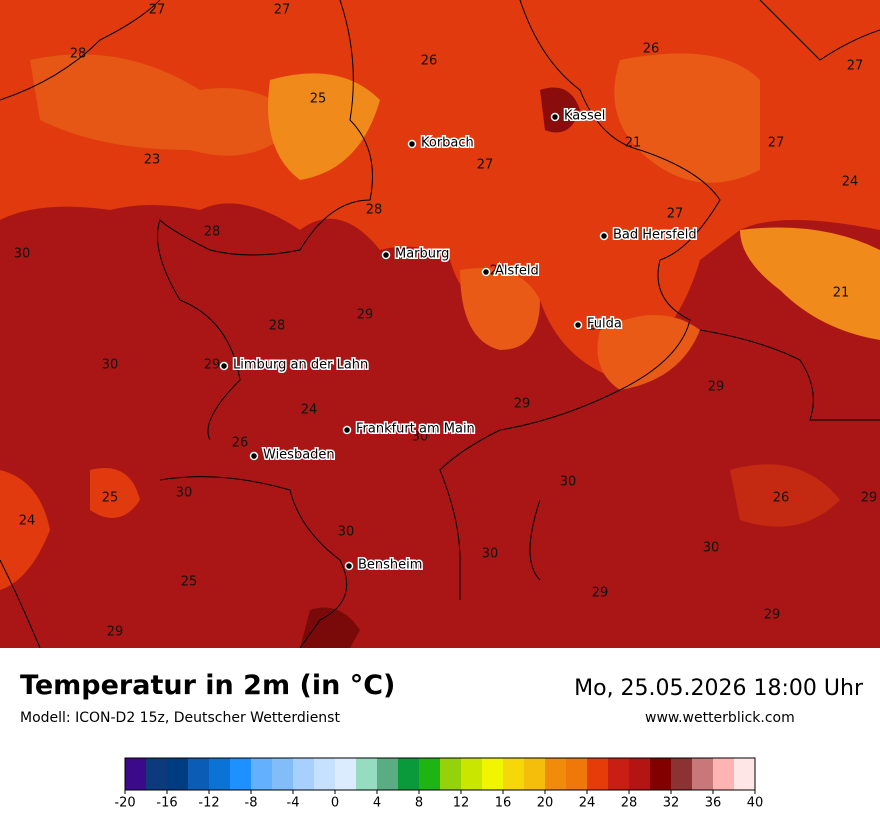  What do you see at coordinates (545, 803) in the screenshot?
I see `colorbar-tick-label: 20` at bounding box center [545, 803].